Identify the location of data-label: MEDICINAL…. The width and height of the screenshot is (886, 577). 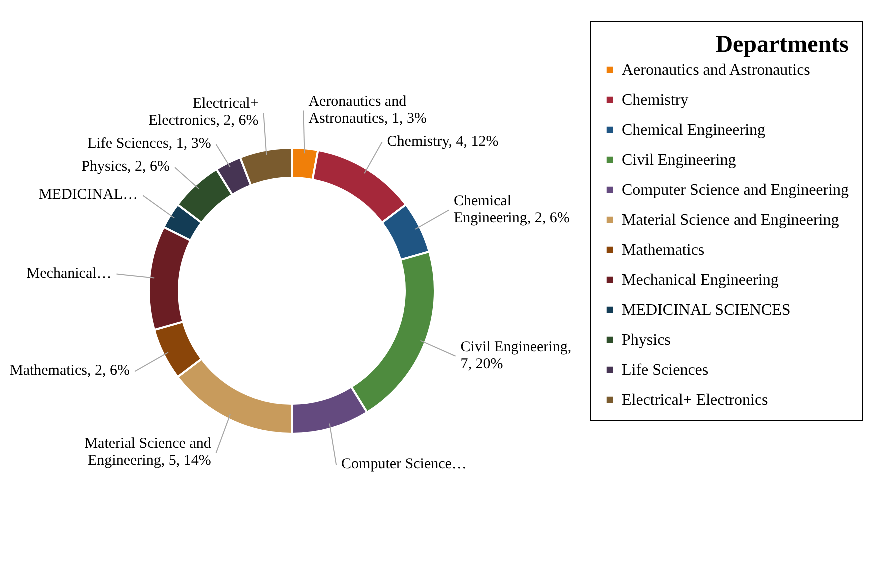
(88, 195).